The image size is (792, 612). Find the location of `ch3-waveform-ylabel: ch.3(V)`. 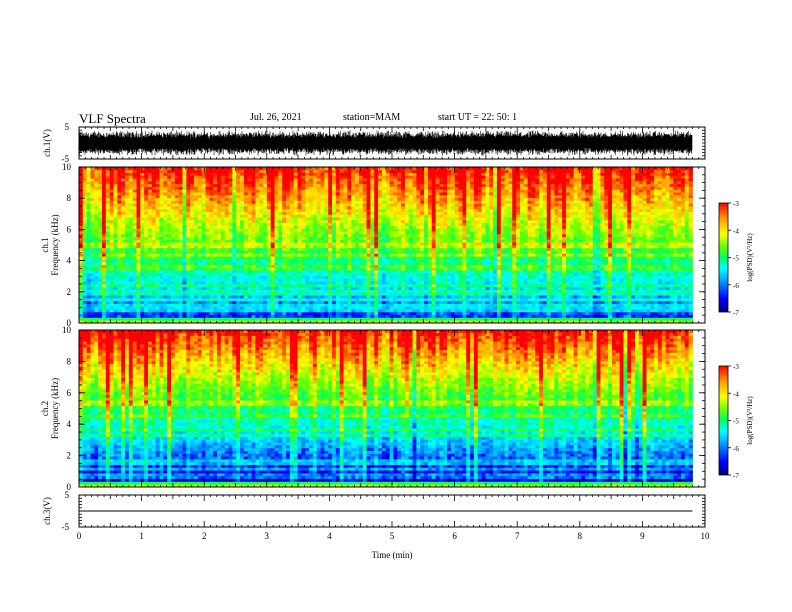

ch3-waveform-ylabel: ch.3(V) is located at coordinates (47, 511).